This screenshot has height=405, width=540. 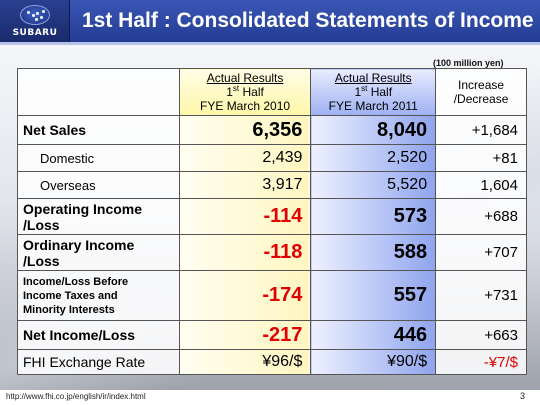 What do you see at coordinates (245, 335) in the screenshot?
I see `value-2010: -217` at bounding box center [245, 335].